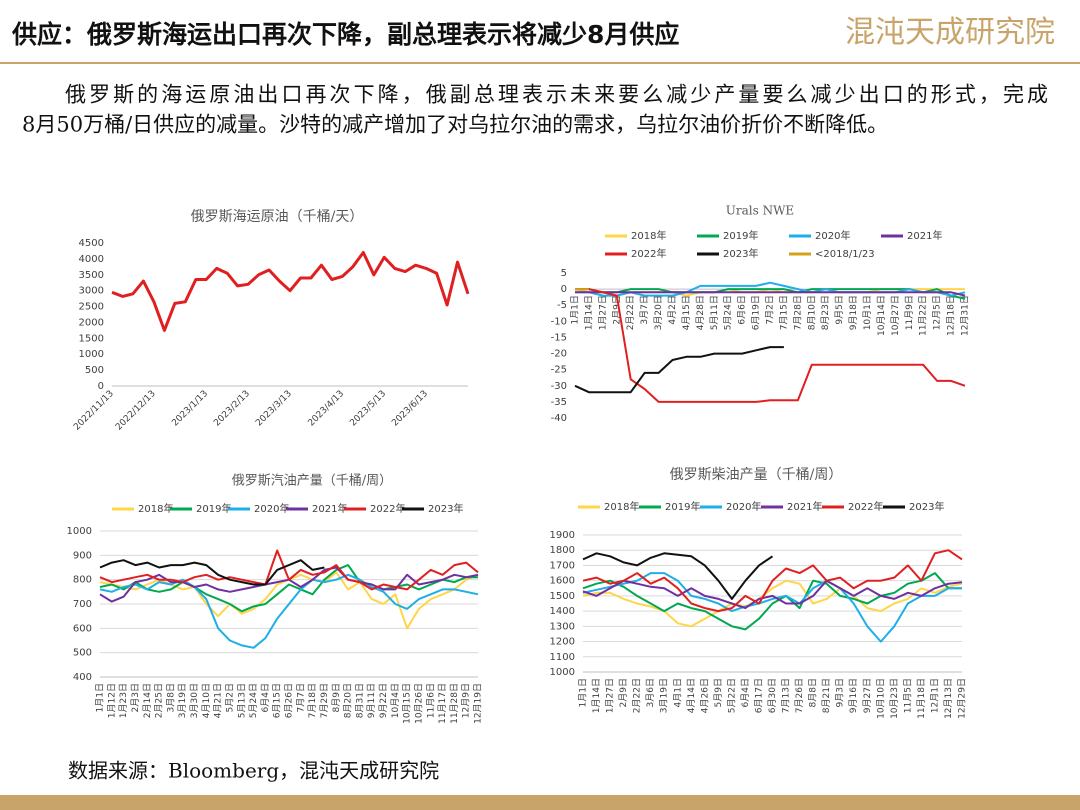  What do you see at coordinates (277, 700) in the screenshot?
I see `x-tick-label: 6月15日` at bounding box center [277, 700].